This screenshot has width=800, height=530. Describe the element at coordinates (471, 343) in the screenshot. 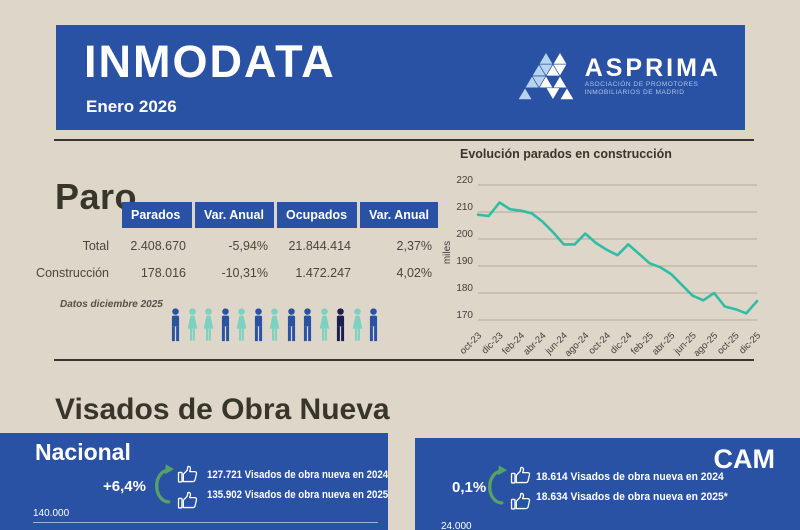

I see `svg-text: oct-23` at that location.